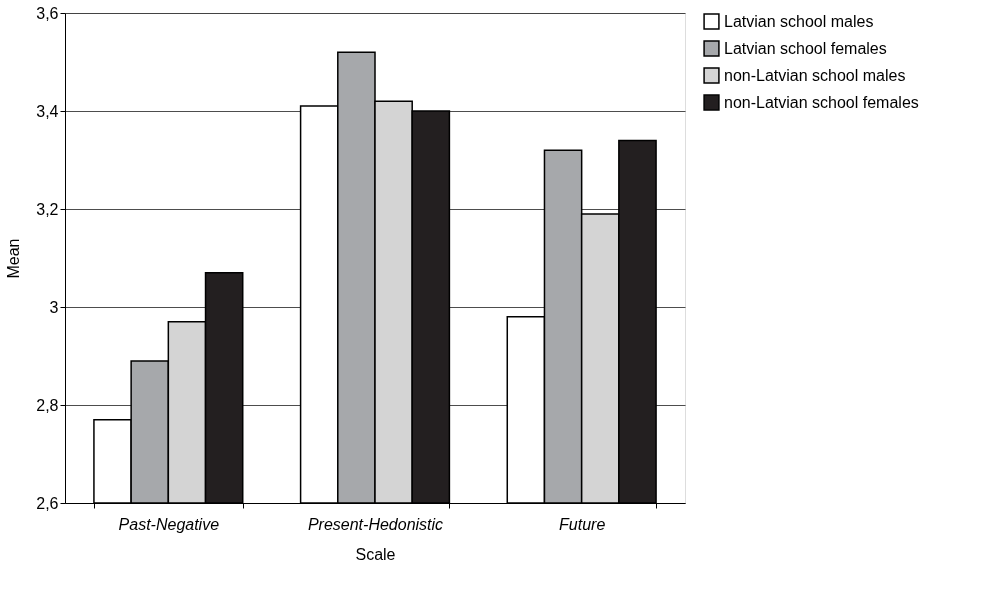 The width and height of the screenshot is (1003, 598). Describe the element at coordinates (47, 13) in the screenshot. I see `y-tick-label: 3,6` at that location.